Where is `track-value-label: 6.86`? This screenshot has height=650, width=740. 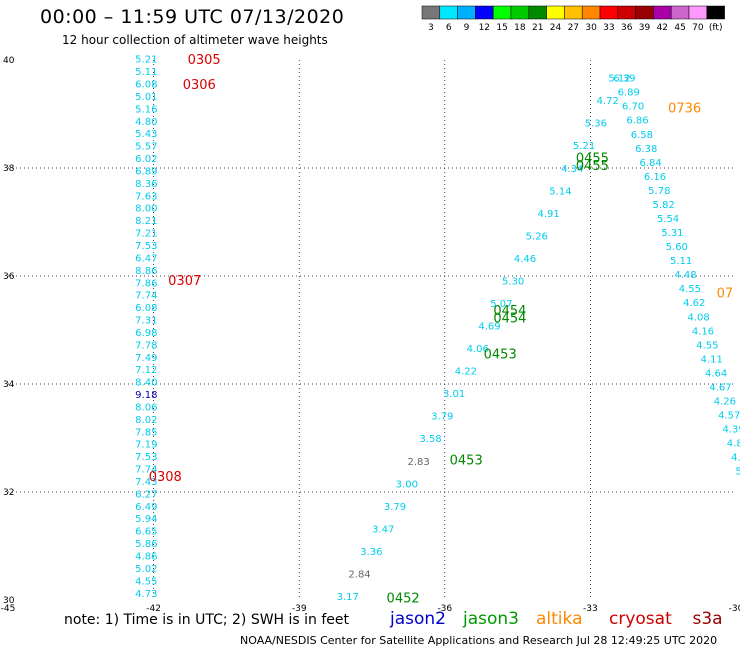
track-value-label: 6.86 is located at coordinates (637, 121).